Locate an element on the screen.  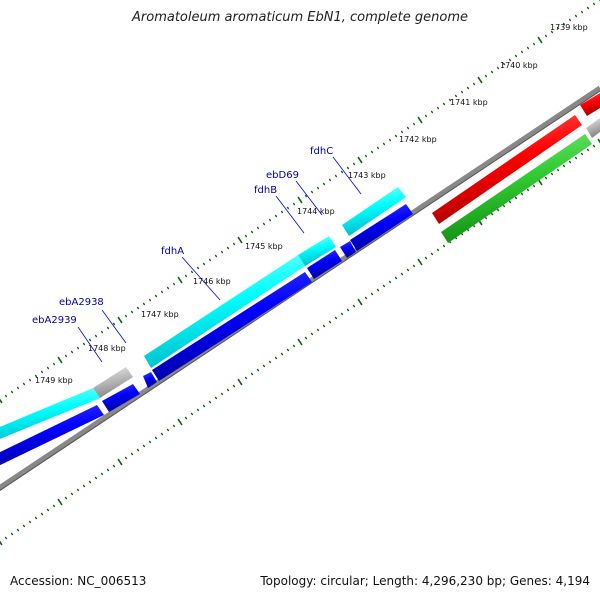
trna-feature is located at coordinates (507, 169).